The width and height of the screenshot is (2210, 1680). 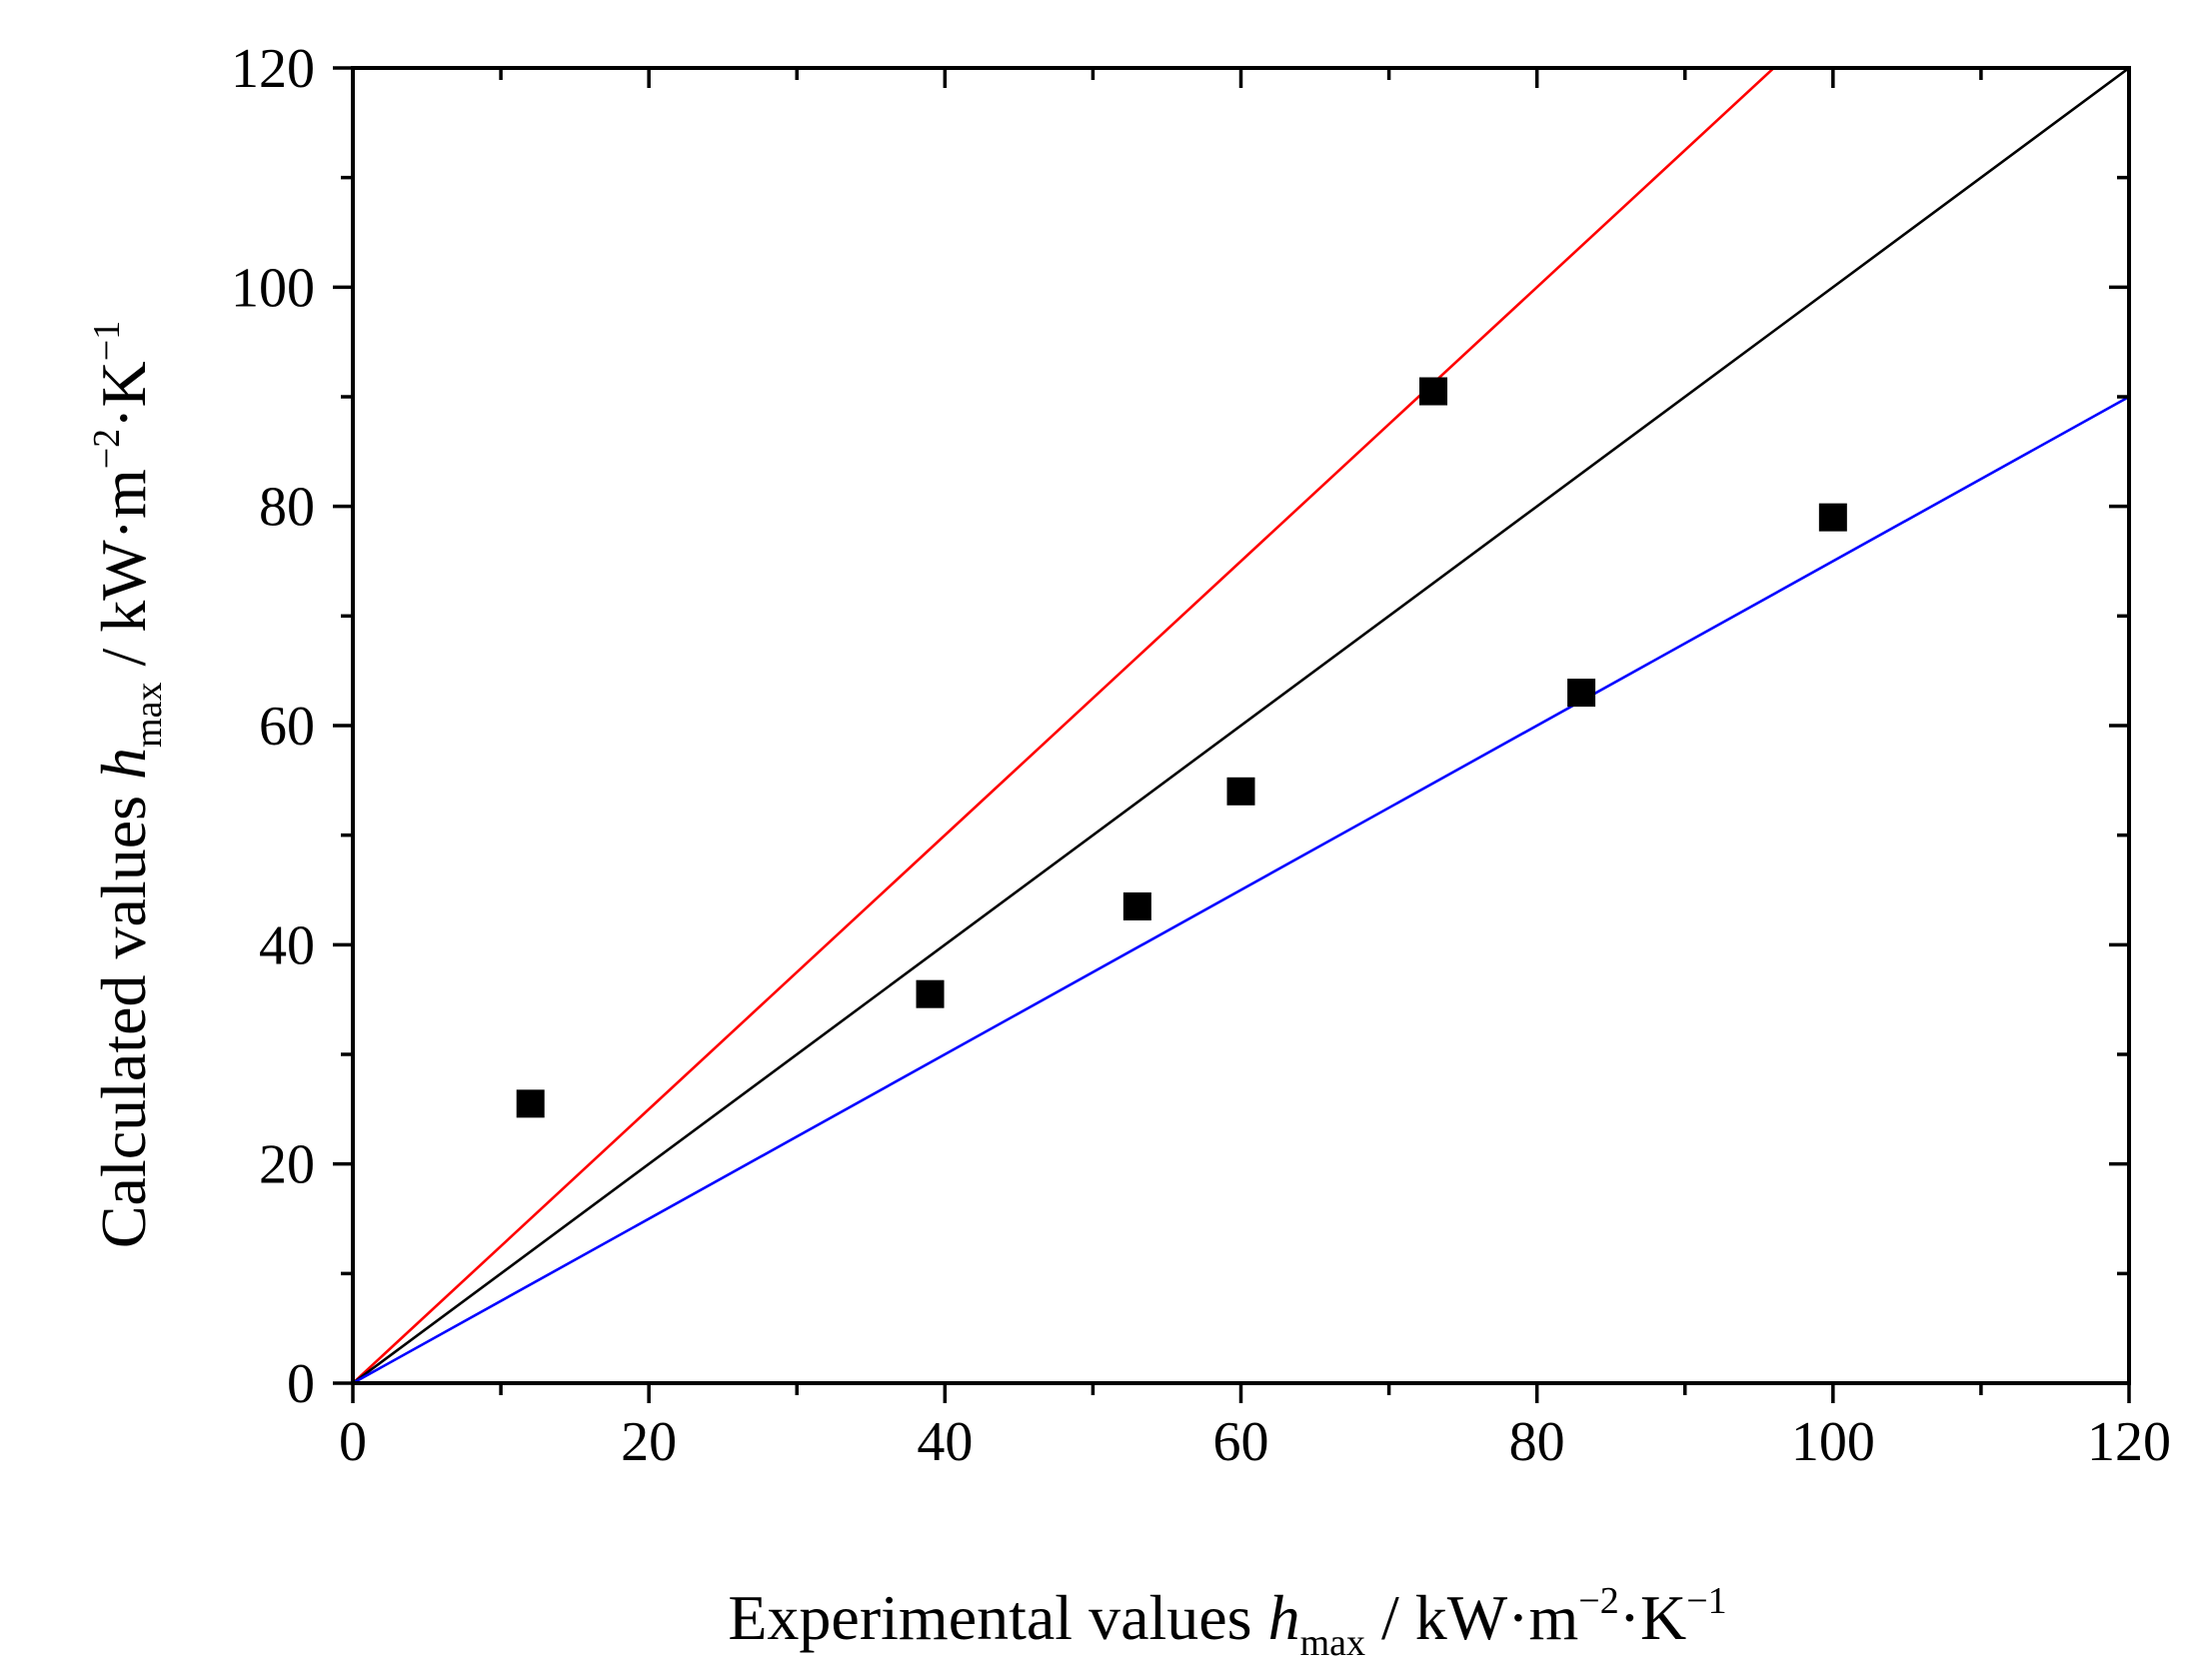 I want to click on x-tick-label: 40, so click(x=945, y=1442).